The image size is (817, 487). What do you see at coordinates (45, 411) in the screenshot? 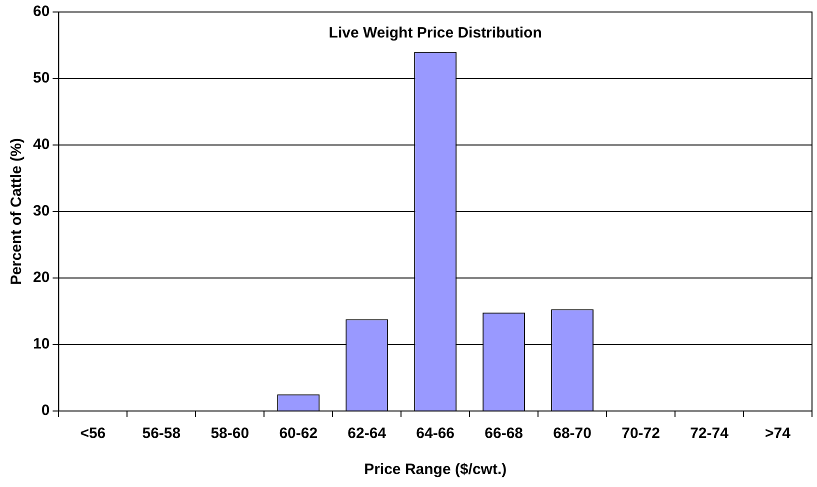
I see `y-tick-label: 0` at bounding box center [45, 411].